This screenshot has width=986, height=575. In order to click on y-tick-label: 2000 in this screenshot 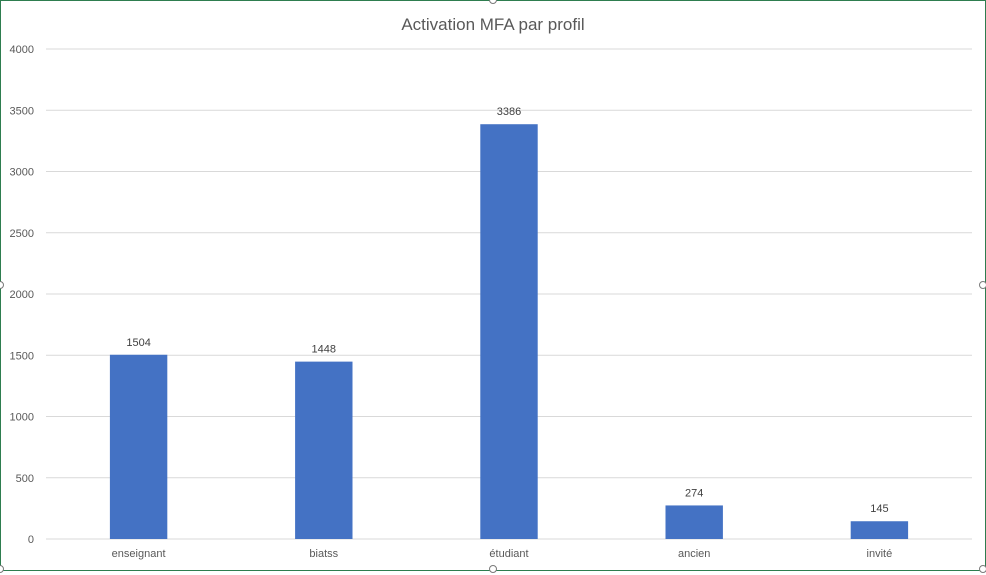, I will do `click(22, 295)`.